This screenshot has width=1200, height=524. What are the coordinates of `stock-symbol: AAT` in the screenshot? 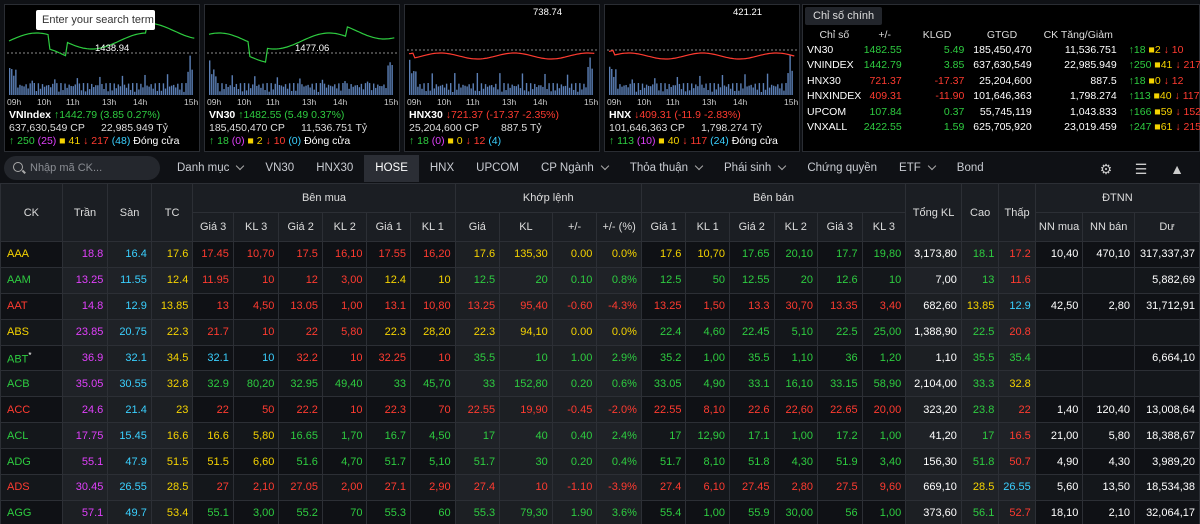 It's located at (31, 306).